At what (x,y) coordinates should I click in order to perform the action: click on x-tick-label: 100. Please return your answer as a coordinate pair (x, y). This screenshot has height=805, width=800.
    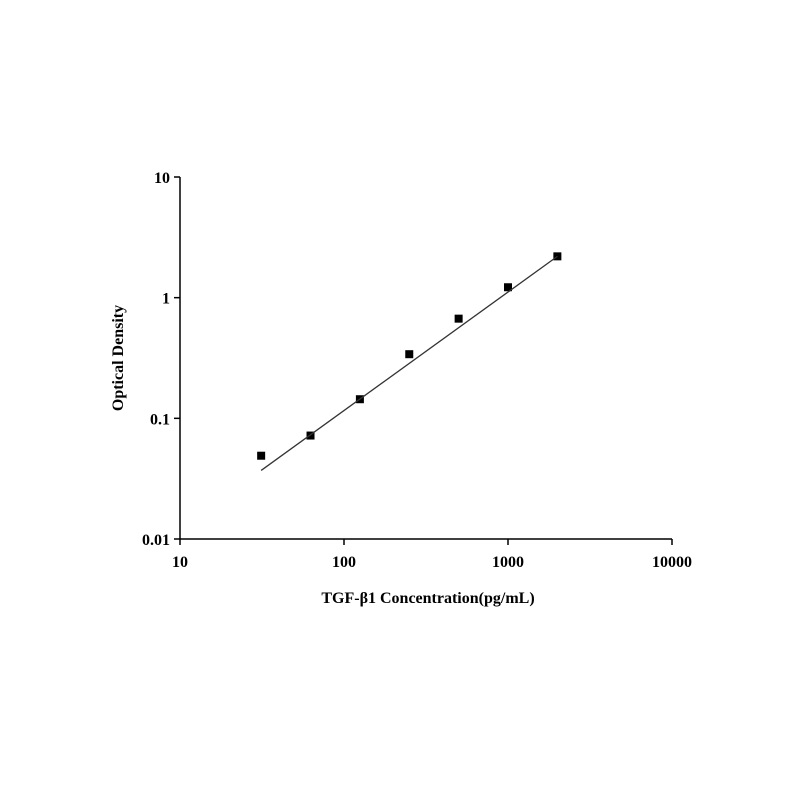
    Looking at the image, I should click on (344, 562).